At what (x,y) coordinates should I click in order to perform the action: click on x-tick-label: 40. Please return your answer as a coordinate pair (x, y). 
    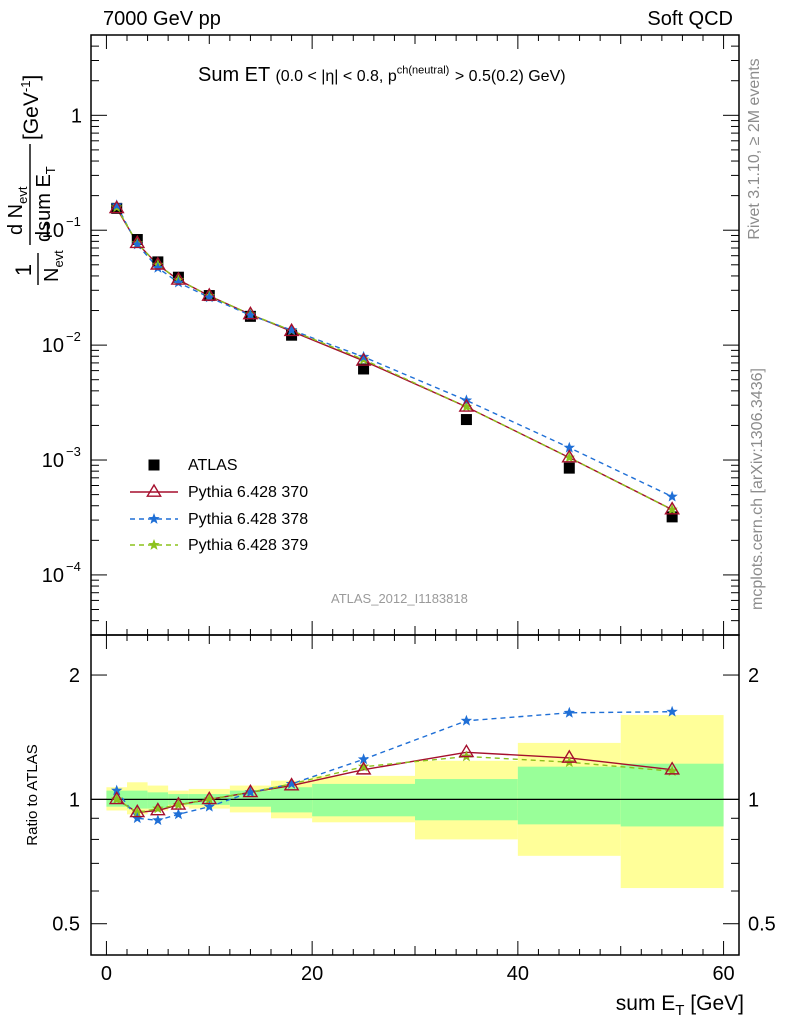
    Looking at the image, I should click on (518, 974).